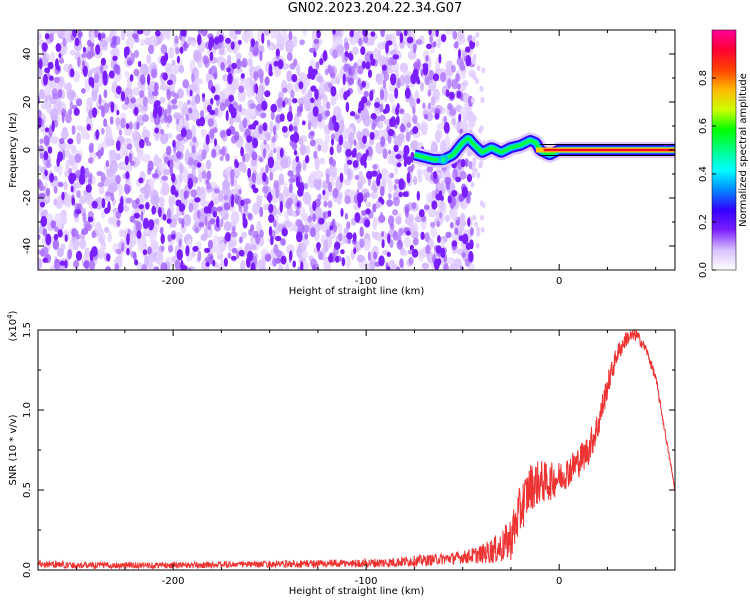 The image size is (750, 600). What do you see at coordinates (375, 8) in the screenshot?
I see `figure-title: GN02.2023.204.22.34.G07` at bounding box center [375, 8].